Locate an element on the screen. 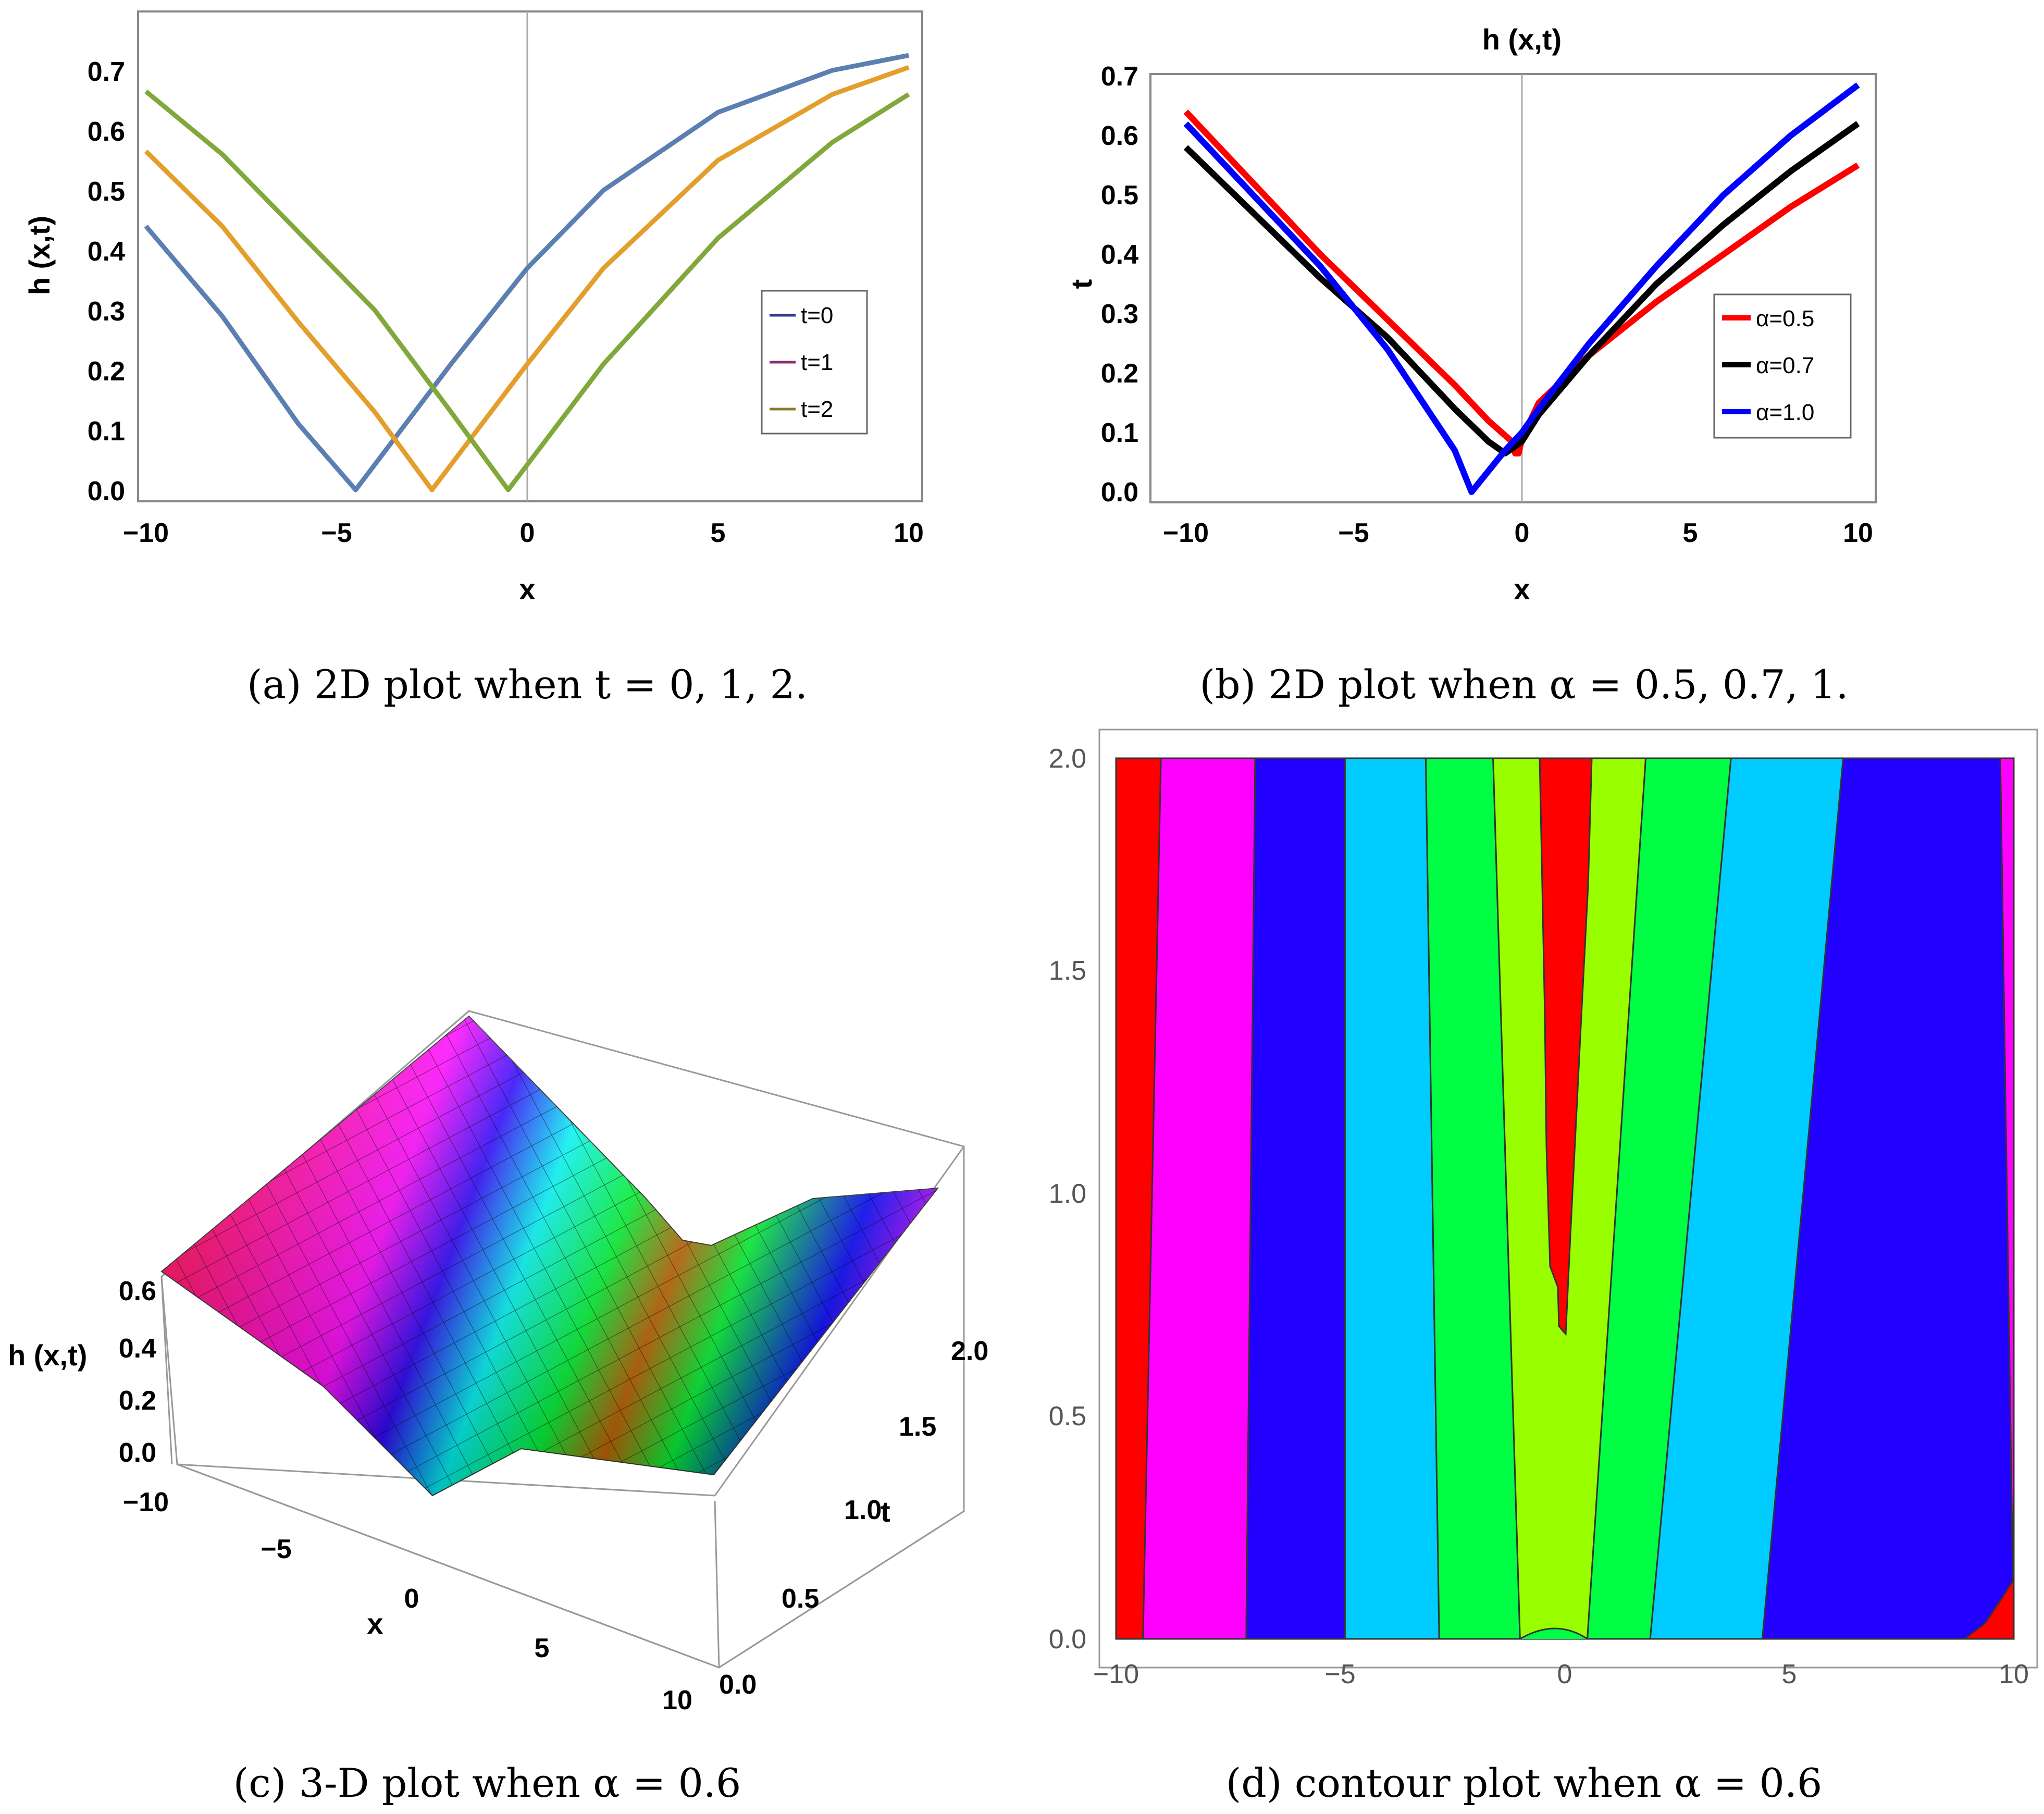 The width and height of the screenshot is (2044, 1814). panel-b-title: h (x,t) is located at coordinates (1522, 39).